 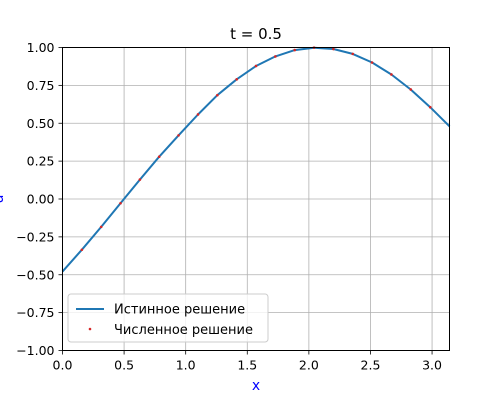 What do you see at coordinates (90, 329) in the screenshot?
I see `legend-marker-swatch` at bounding box center [90, 329].